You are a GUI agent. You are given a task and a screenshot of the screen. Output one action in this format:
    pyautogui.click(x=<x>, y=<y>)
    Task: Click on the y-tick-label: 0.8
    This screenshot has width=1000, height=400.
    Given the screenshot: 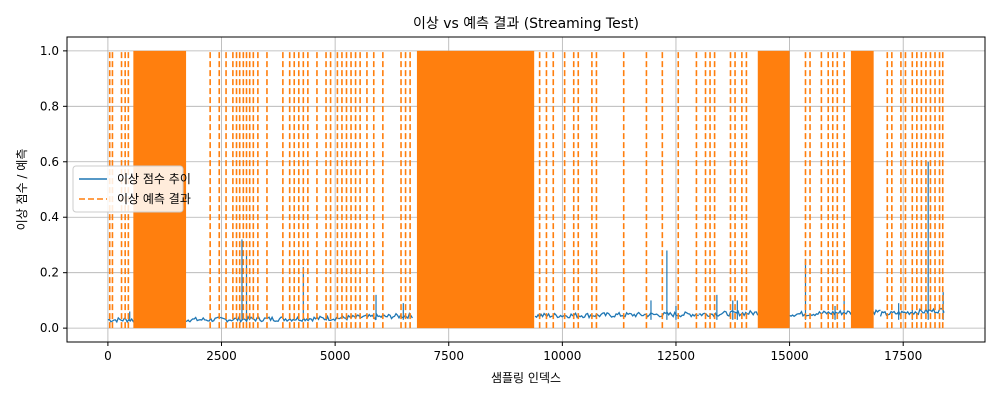 What is the action you would take?
    pyautogui.click(x=49, y=106)
    